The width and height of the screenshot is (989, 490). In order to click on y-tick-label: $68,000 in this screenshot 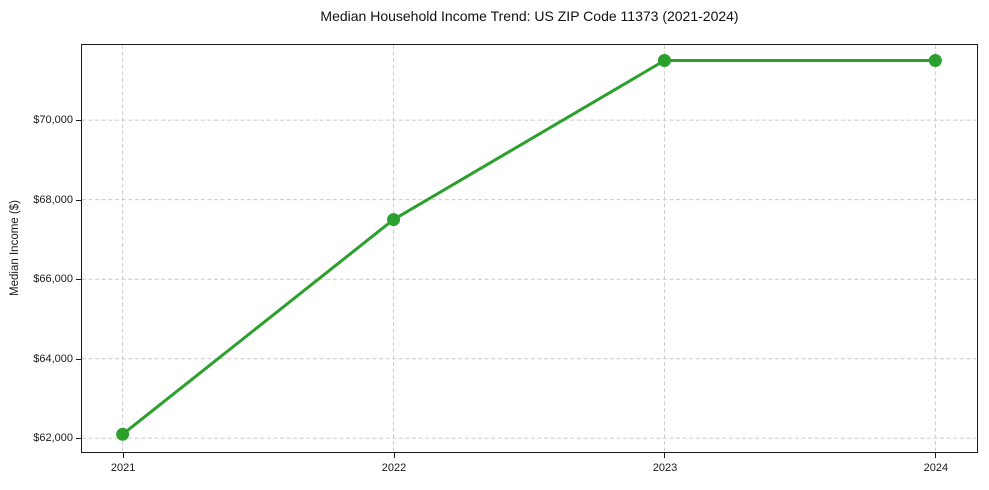, I will do `click(53, 199)`.